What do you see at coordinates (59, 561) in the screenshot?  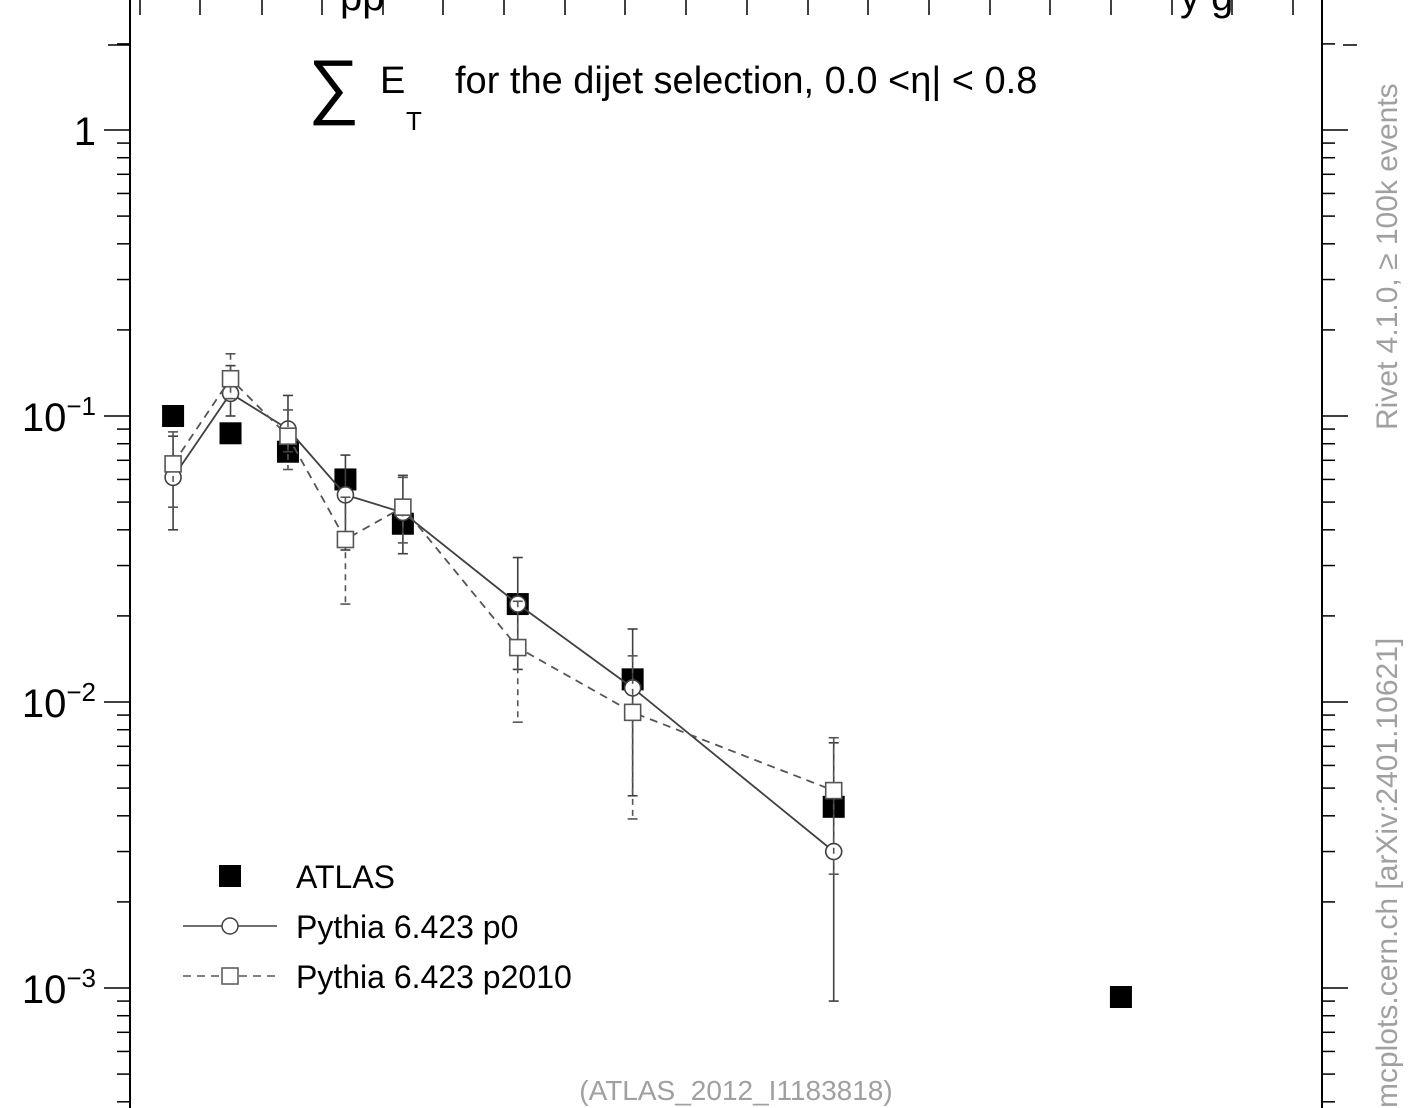 I see `y-tick-labels: 1 10⁻¹ 10⁻² 10⁻³` at bounding box center [59, 561].